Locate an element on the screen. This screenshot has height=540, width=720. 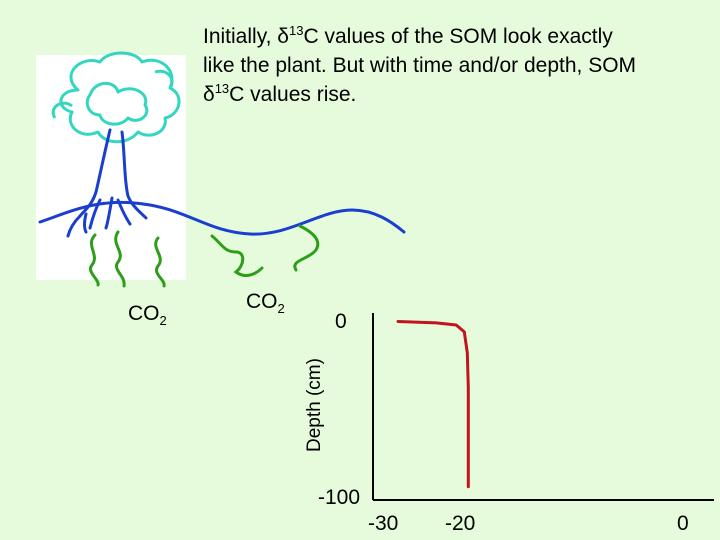
co2-label-left-sub: 2 is located at coordinates (163, 321).